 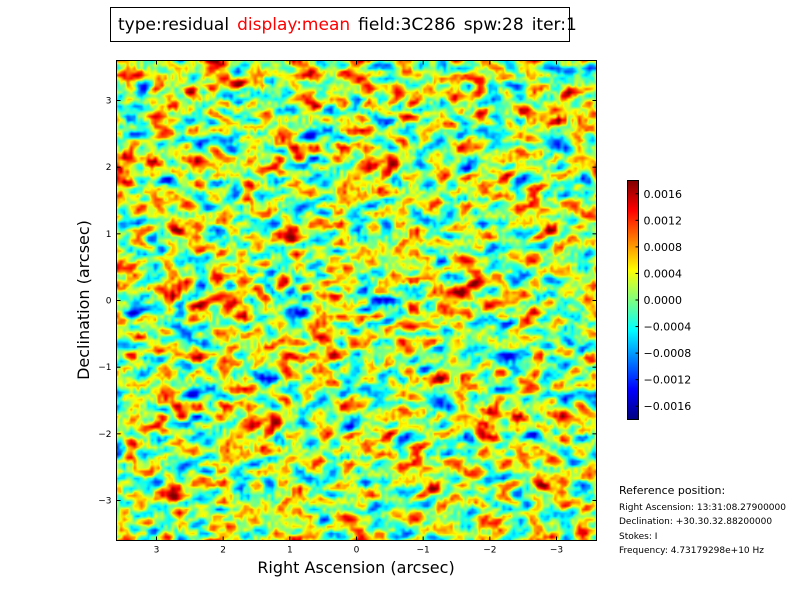 I want to click on y-tick-label: 3, so click(x=109, y=102).